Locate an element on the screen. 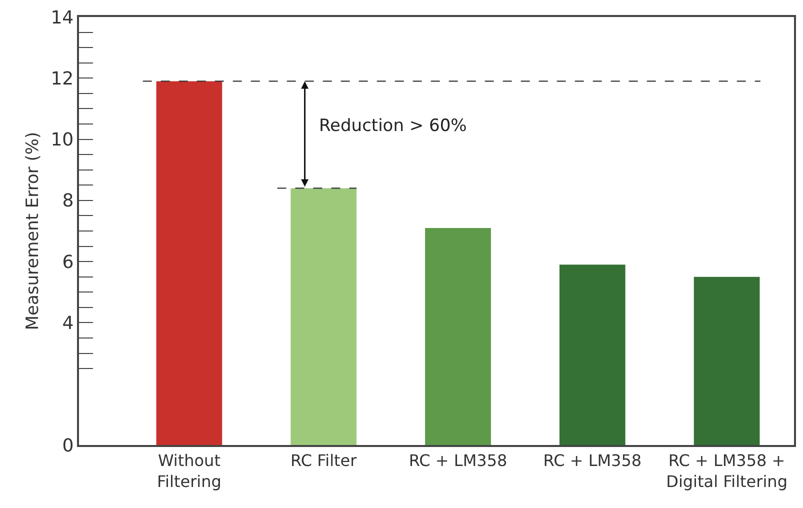 The height and width of the screenshot is (508, 803). annotation: Reduction > 60% is located at coordinates (393, 126).